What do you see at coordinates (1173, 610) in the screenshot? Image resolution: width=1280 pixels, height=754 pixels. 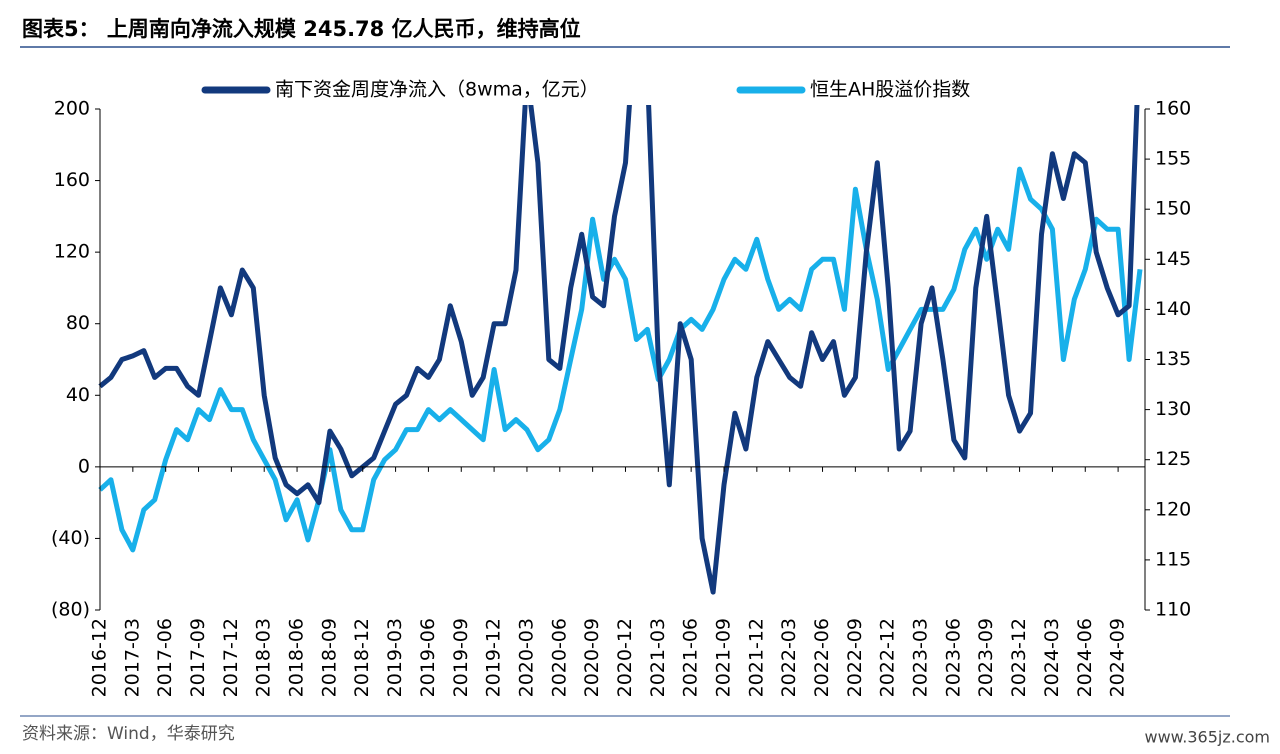 I see `y2-tick-label: 110` at bounding box center [1173, 610].